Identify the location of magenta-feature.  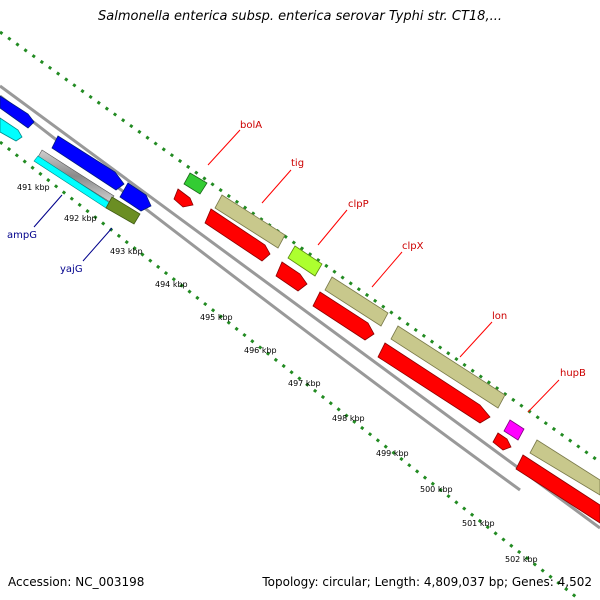
(514, 430).